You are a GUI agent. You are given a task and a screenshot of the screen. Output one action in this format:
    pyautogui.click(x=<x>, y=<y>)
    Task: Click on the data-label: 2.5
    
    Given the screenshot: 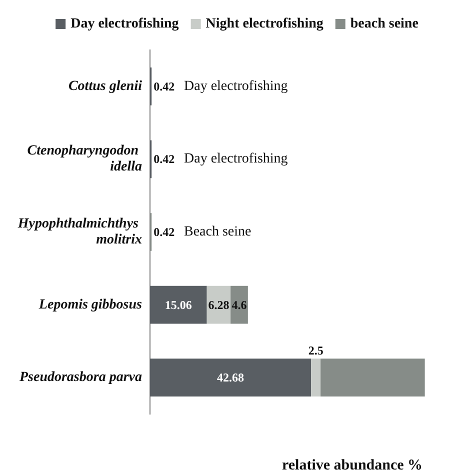 What is the action you would take?
    pyautogui.click(x=316, y=351)
    